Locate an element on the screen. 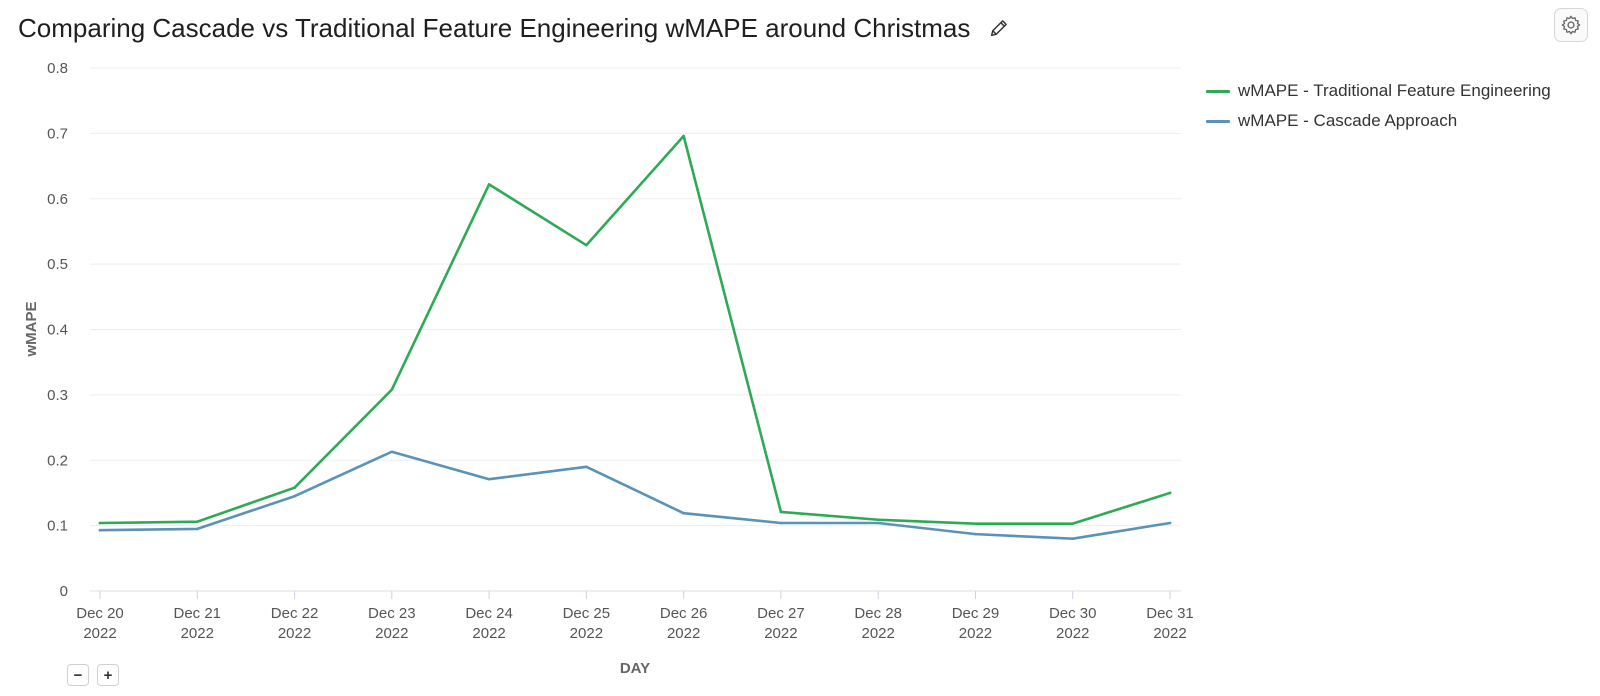 Image resolution: width=1600 pixels, height=696 pixels. y-tick-label: 0.6 is located at coordinates (57, 199).